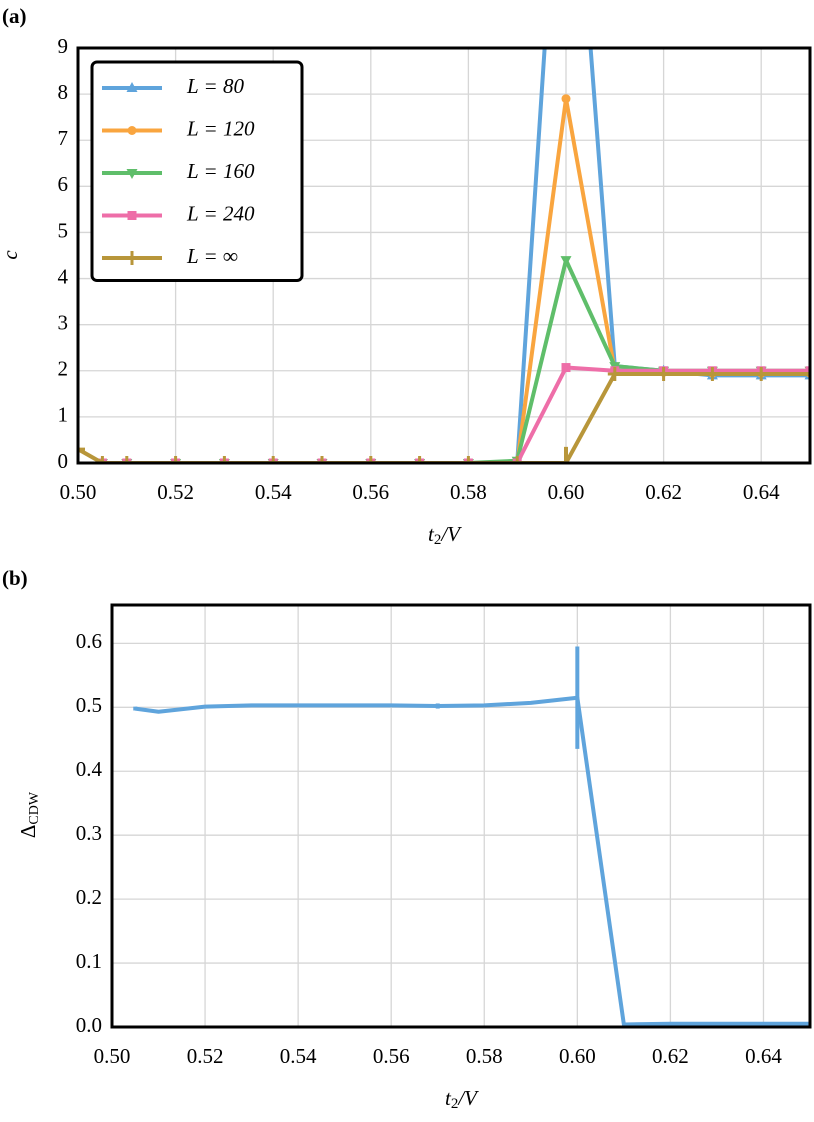 The image size is (814, 1122). What do you see at coordinates (212, 256) in the screenshot?
I see `legend-label: L = ∞` at bounding box center [212, 256].